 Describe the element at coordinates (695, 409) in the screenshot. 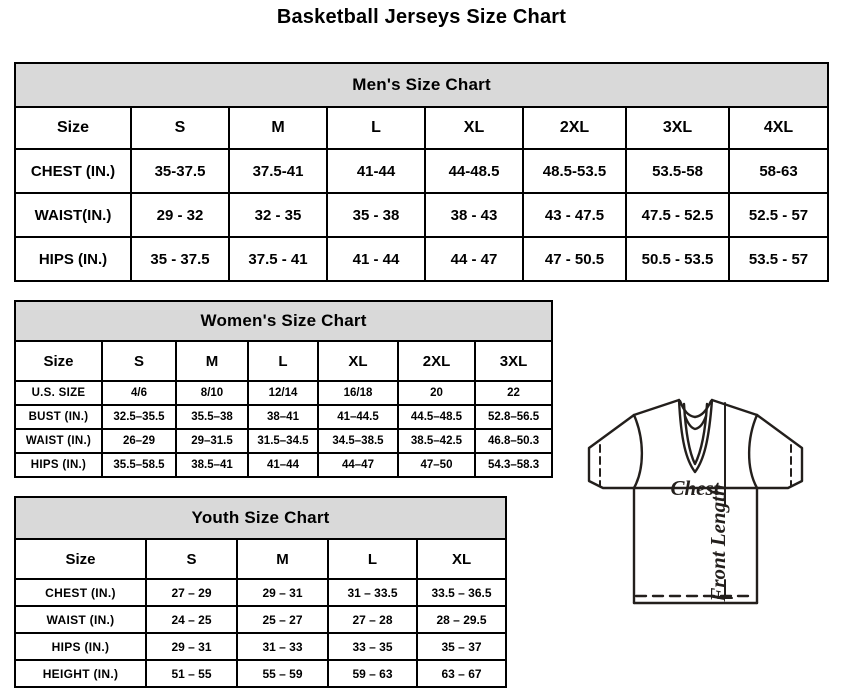

I see `neck-band-upper` at that location.